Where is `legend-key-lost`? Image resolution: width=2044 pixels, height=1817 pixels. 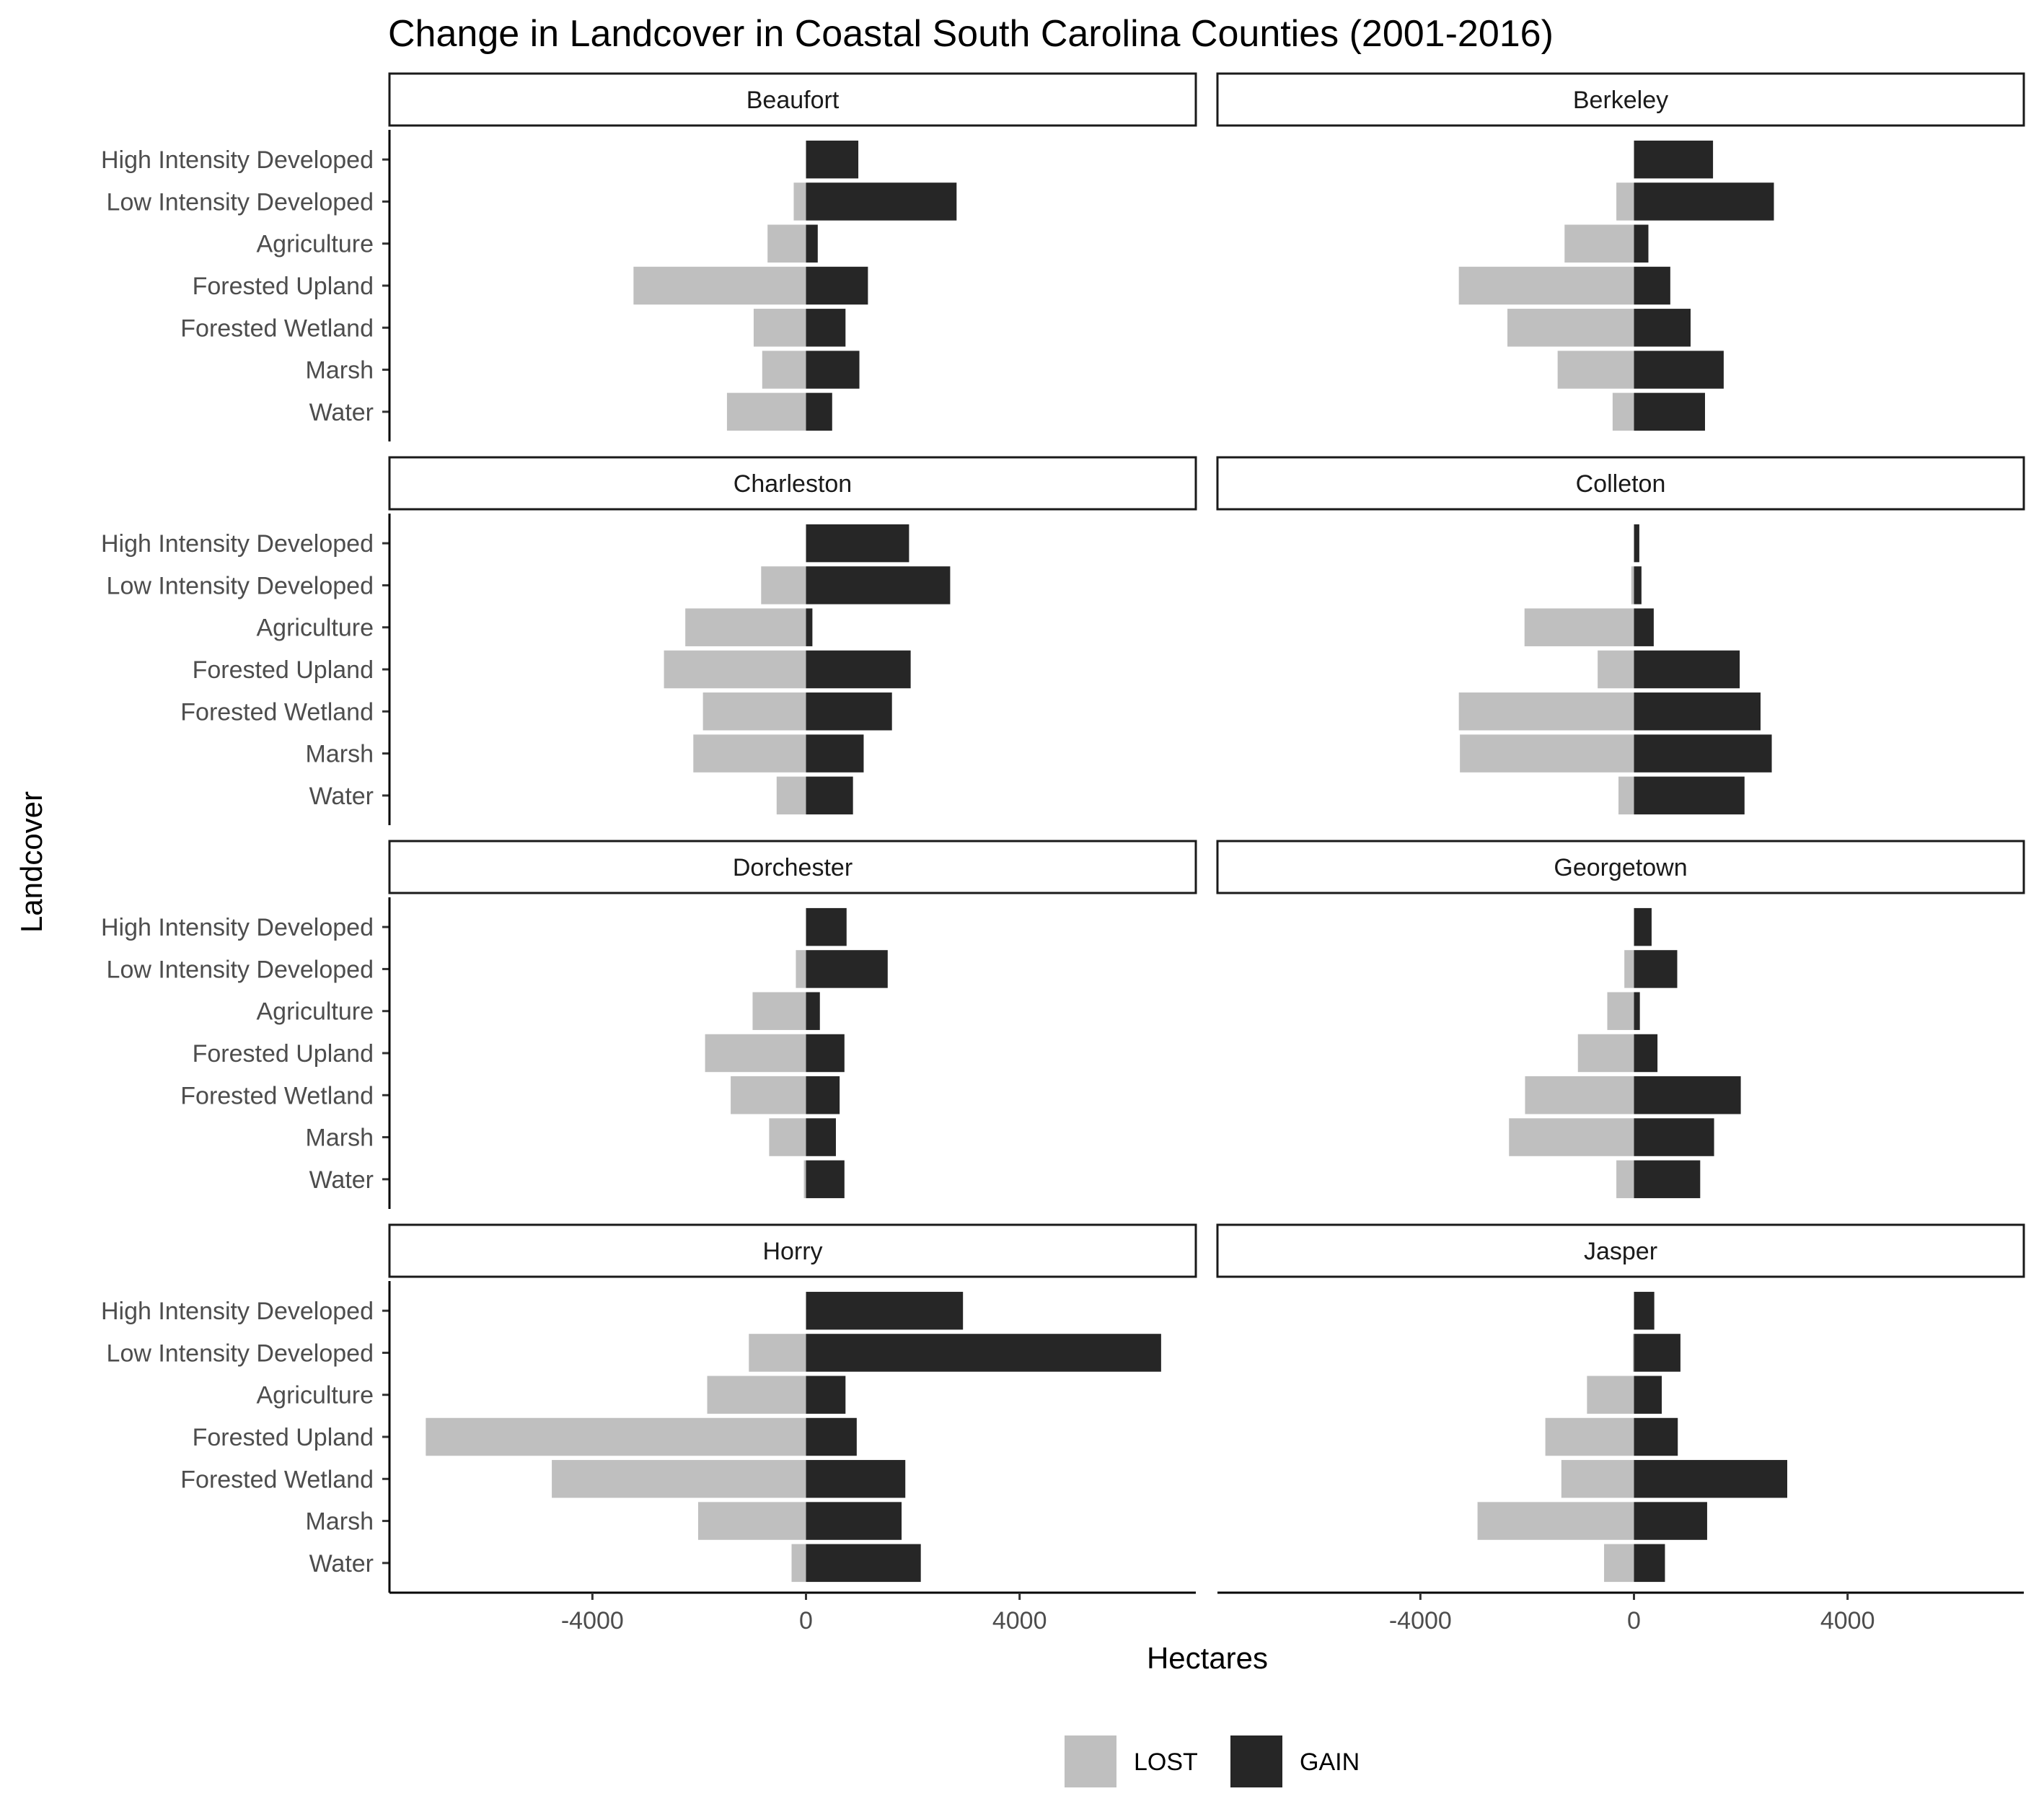
legend-key-lost is located at coordinates (1090, 1761).